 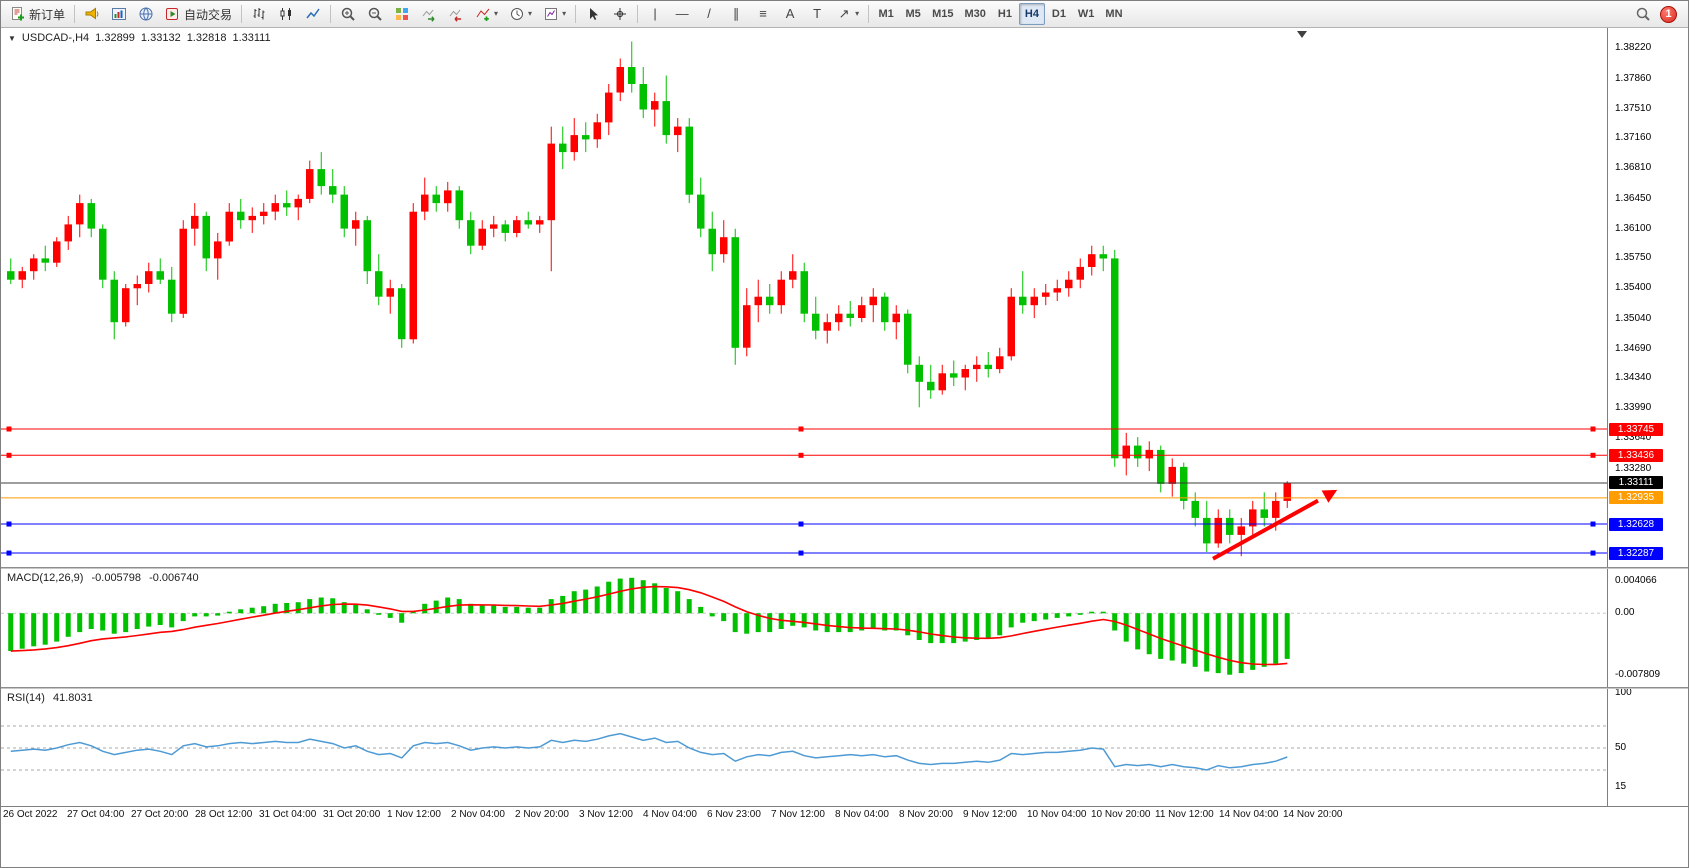 What do you see at coordinates (1086, 14) in the screenshot?
I see `timeframe-button-w1: W1` at bounding box center [1086, 14].